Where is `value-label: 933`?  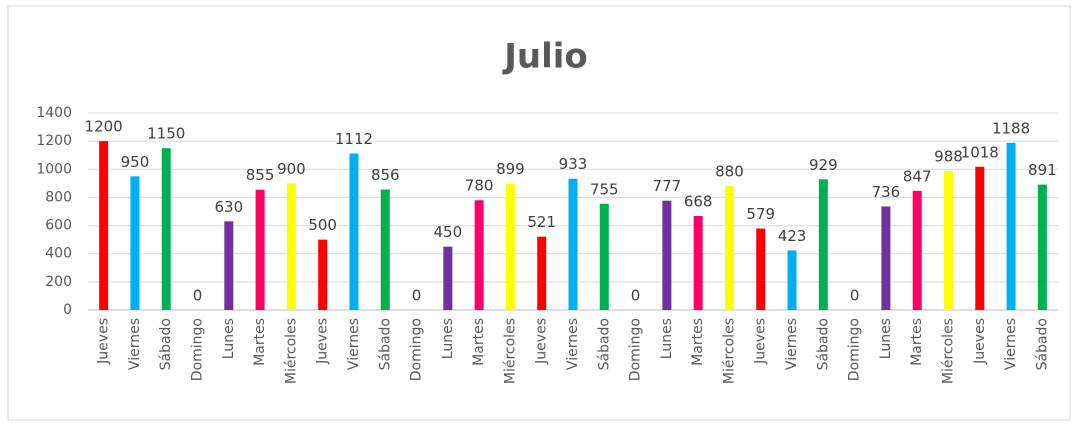 value-label: 933 is located at coordinates (573, 164).